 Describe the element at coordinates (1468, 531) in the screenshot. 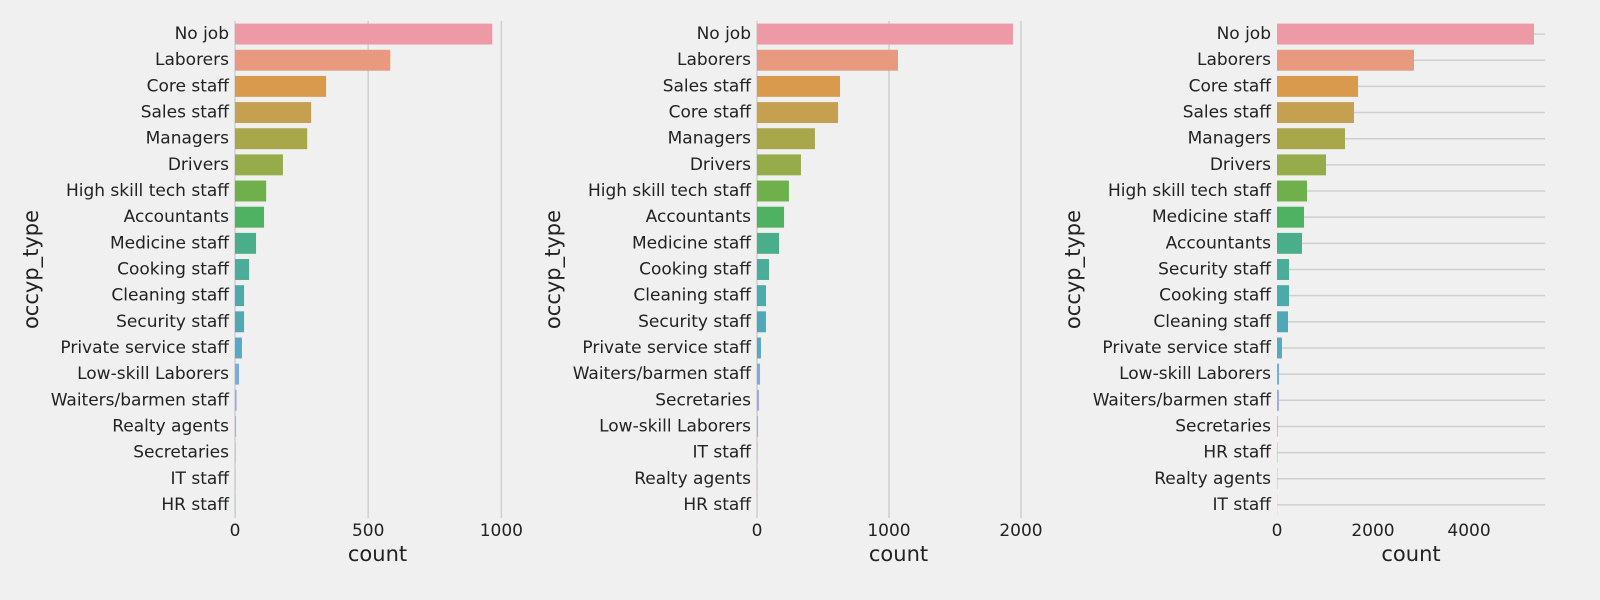

I see `x-tick-label: 4000` at that location.